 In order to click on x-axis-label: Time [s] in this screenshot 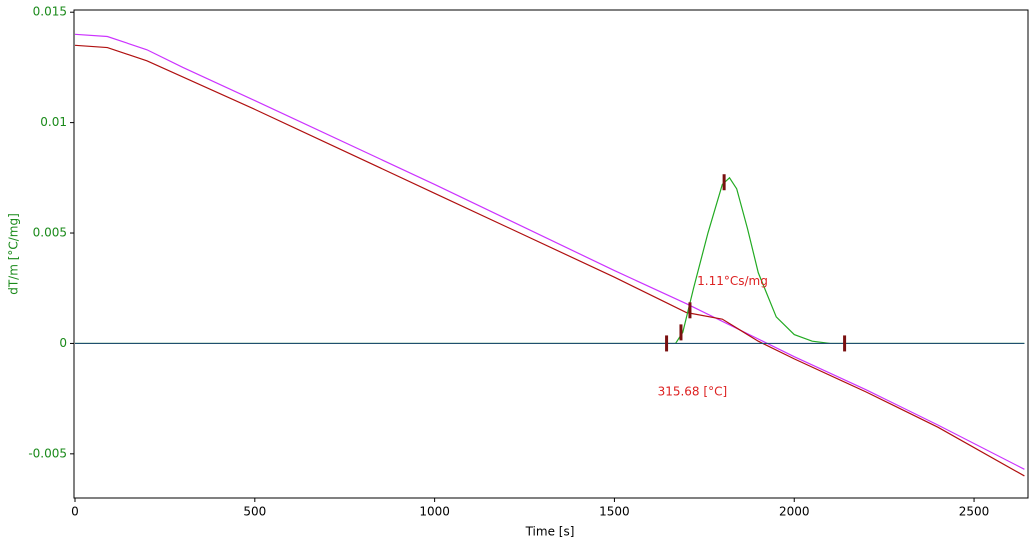, I will do `click(550, 532)`.